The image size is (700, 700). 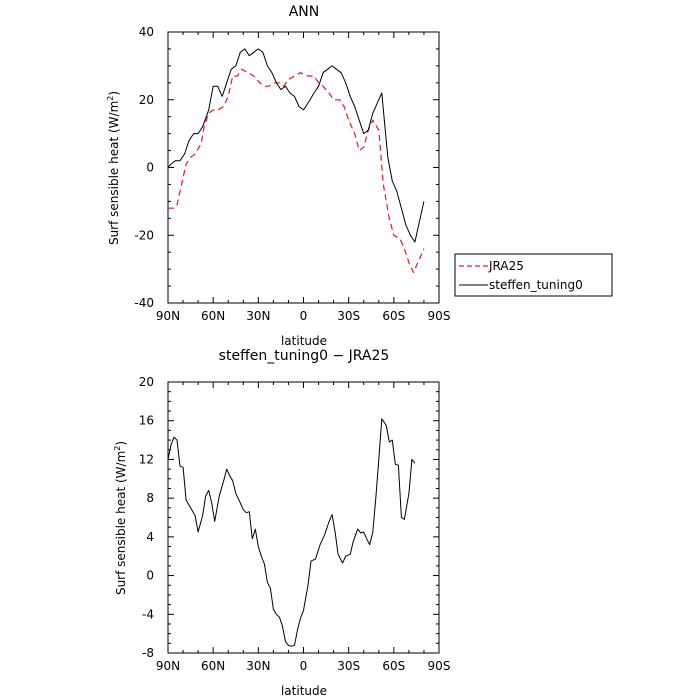 I want to click on top-ytick-label: 0, so click(x=150, y=168).